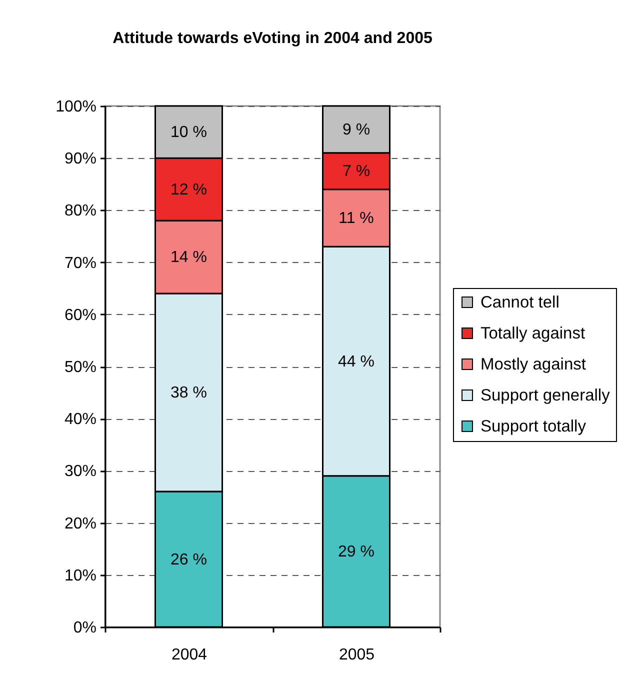 The image size is (619, 681). I want to click on data-label: 26 %, so click(188, 559).